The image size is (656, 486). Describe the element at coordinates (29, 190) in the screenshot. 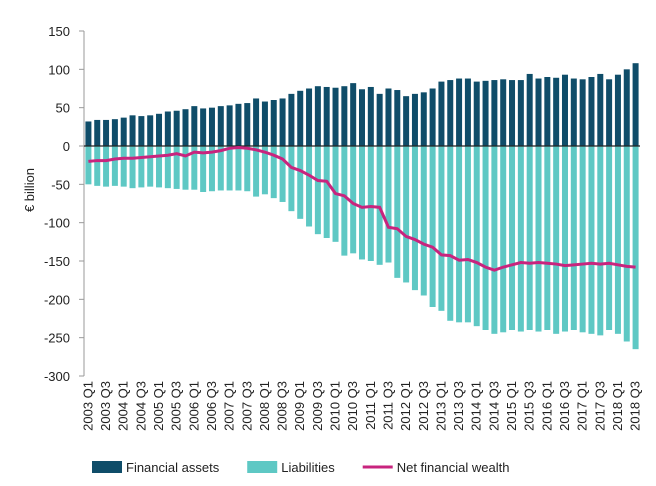

I see `y-axis-label: € billion` at that location.